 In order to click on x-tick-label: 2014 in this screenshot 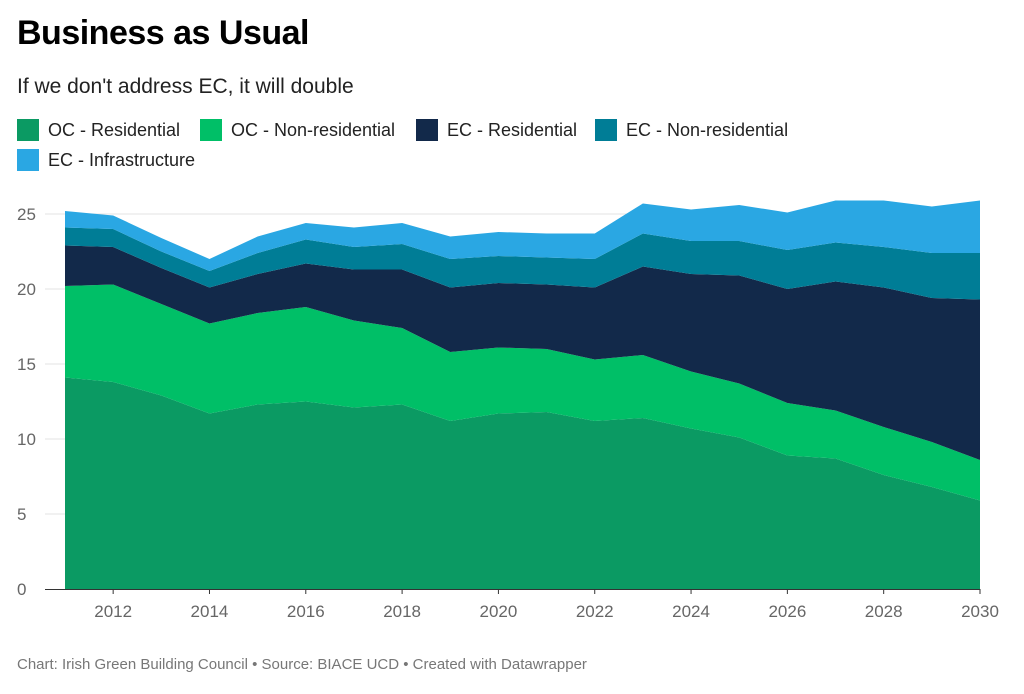, I will do `click(210, 611)`.